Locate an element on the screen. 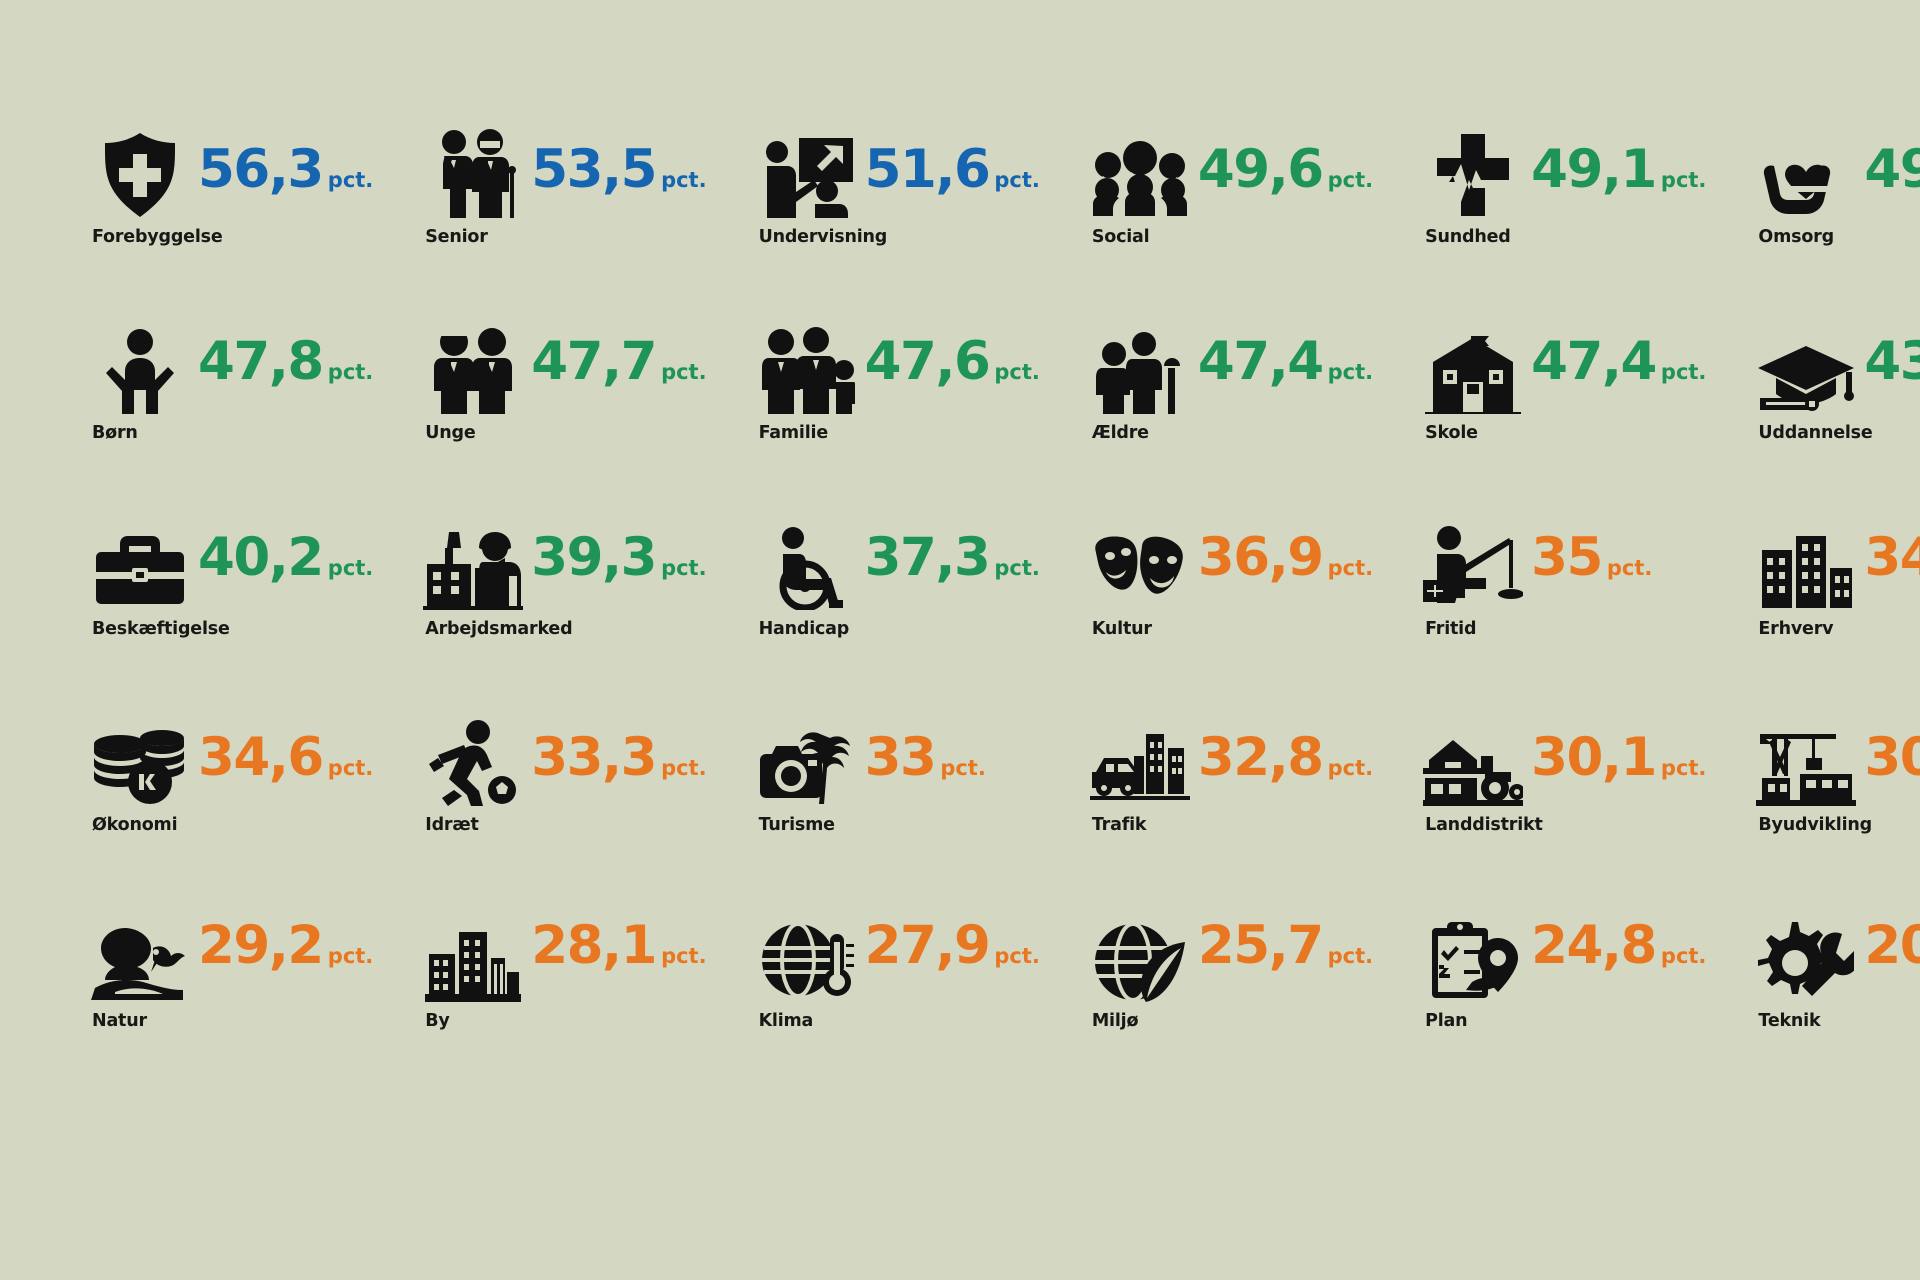 The height and width of the screenshot is (1280, 1920). stat-value-group: 37,3 pct. is located at coordinates (952, 557).